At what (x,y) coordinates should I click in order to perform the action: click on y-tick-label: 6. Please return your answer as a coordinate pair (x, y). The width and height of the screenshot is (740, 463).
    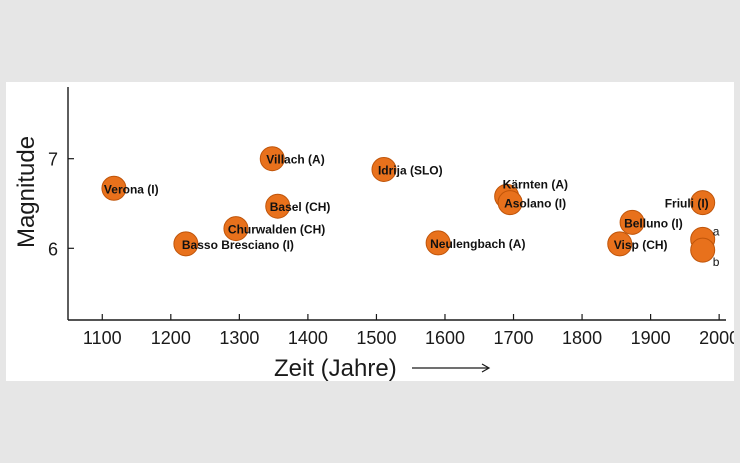
    Looking at the image, I should click on (53, 249).